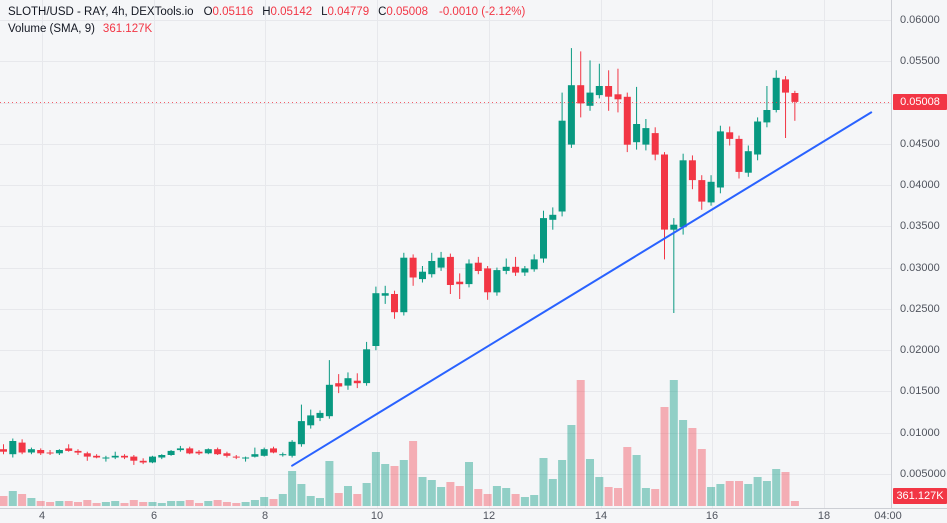 Image resolution: width=947 pixels, height=523 pixels. I want to click on price-tick-label: 0.06000, so click(920, 20).